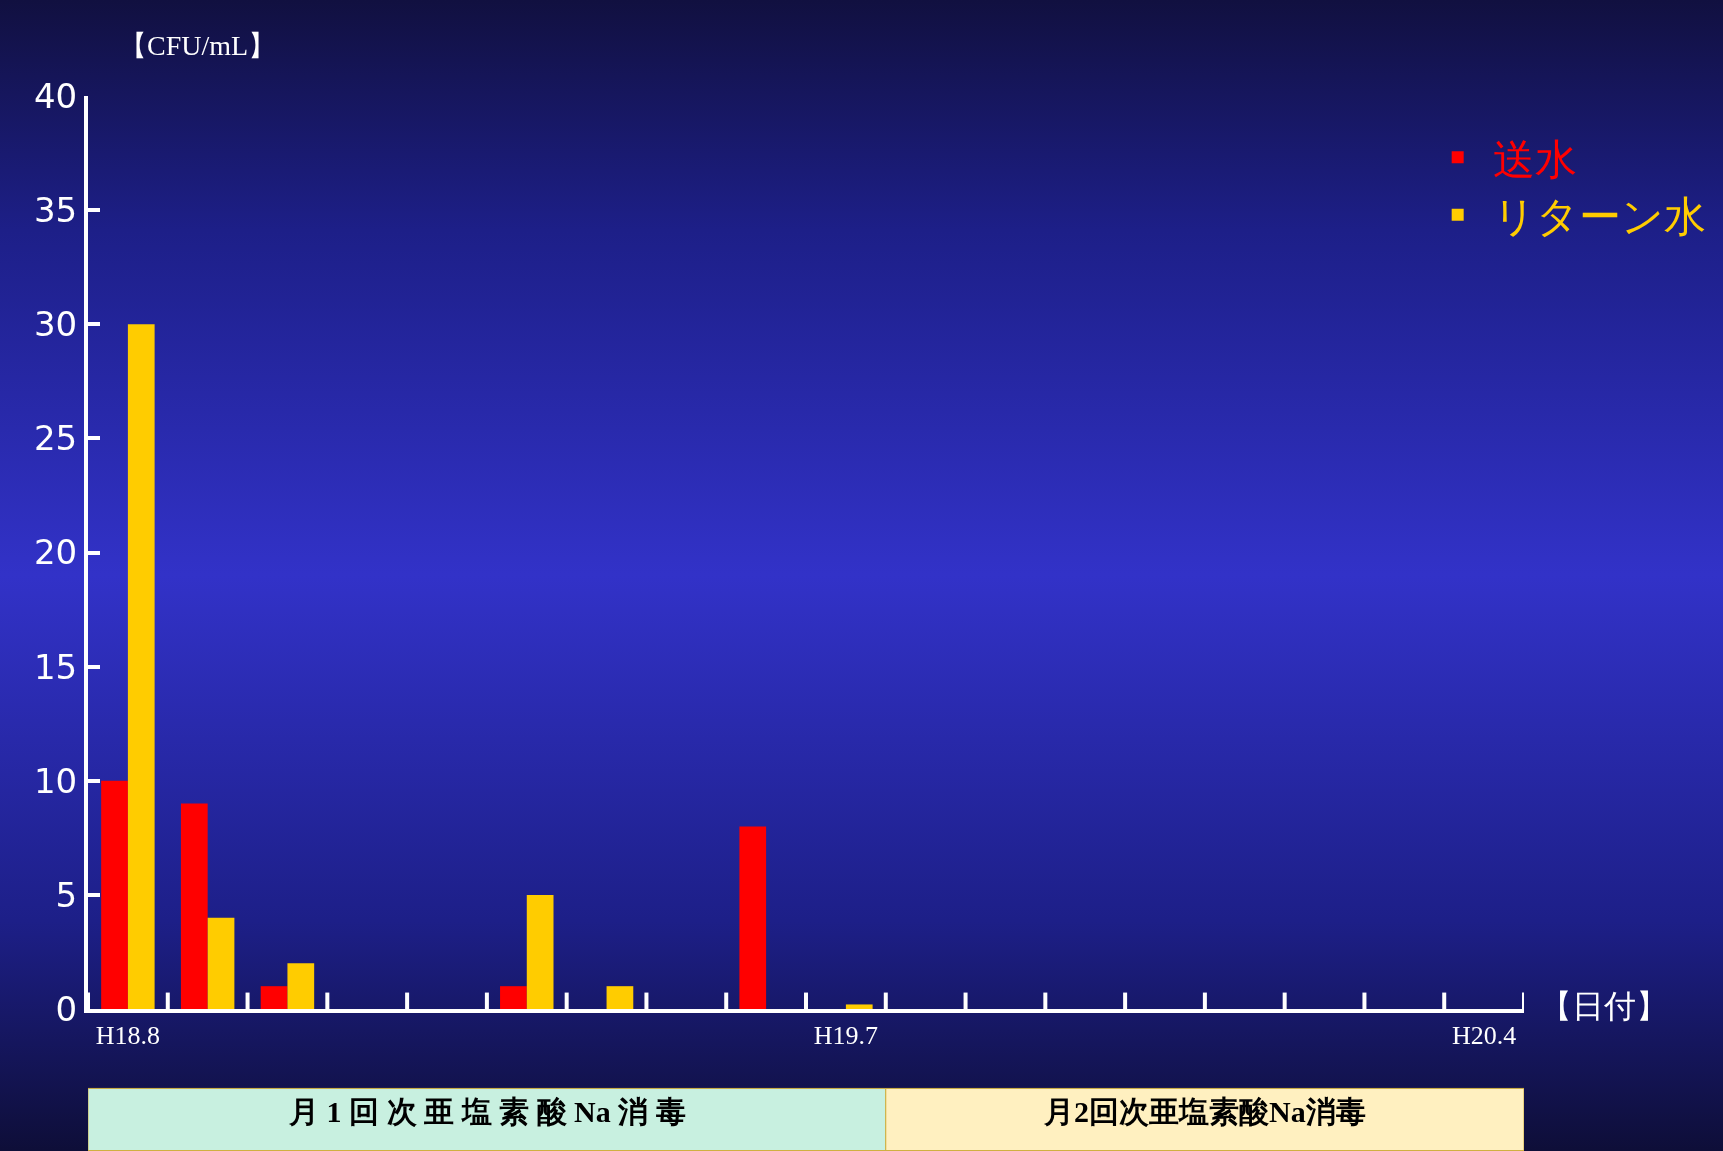 This screenshot has width=1723, height=1151. I want to click on y-tick-label: 15, so click(55, 666).